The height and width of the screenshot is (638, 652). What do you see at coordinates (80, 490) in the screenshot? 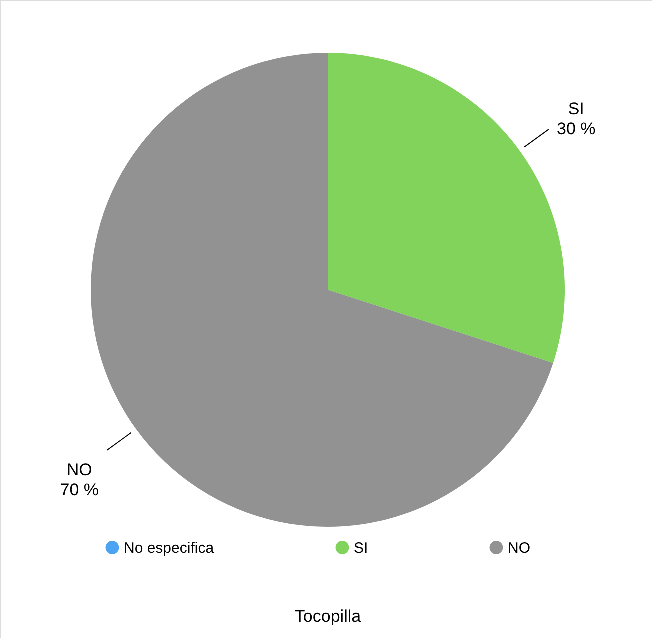
I see `data-label: 70 %` at bounding box center [80, 490].